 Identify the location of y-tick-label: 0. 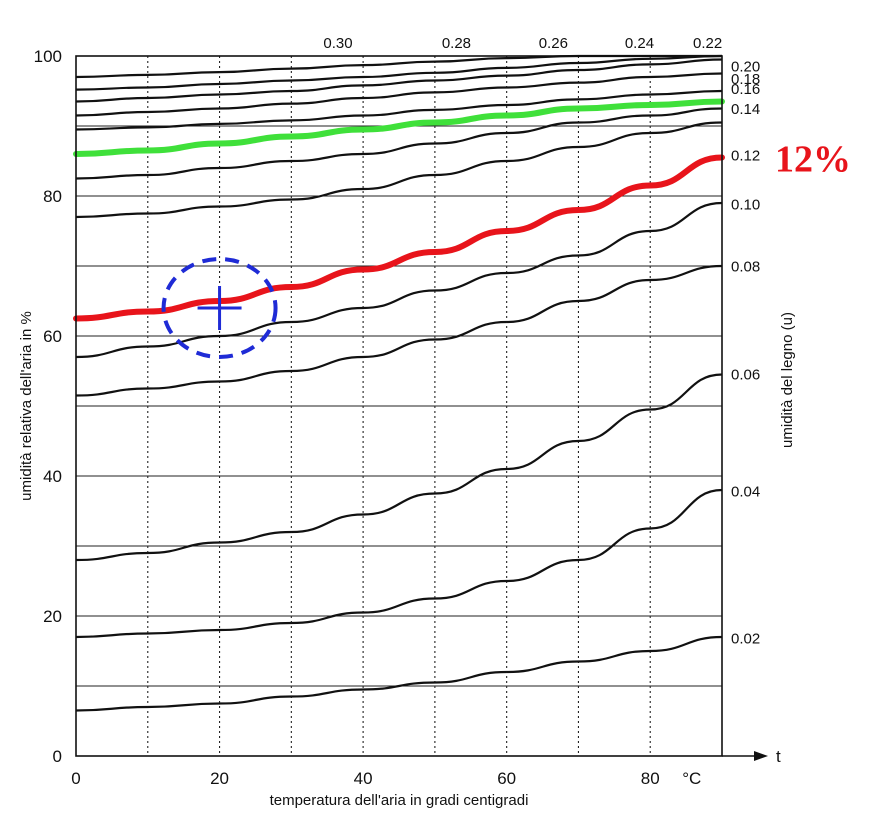
(57, 756).